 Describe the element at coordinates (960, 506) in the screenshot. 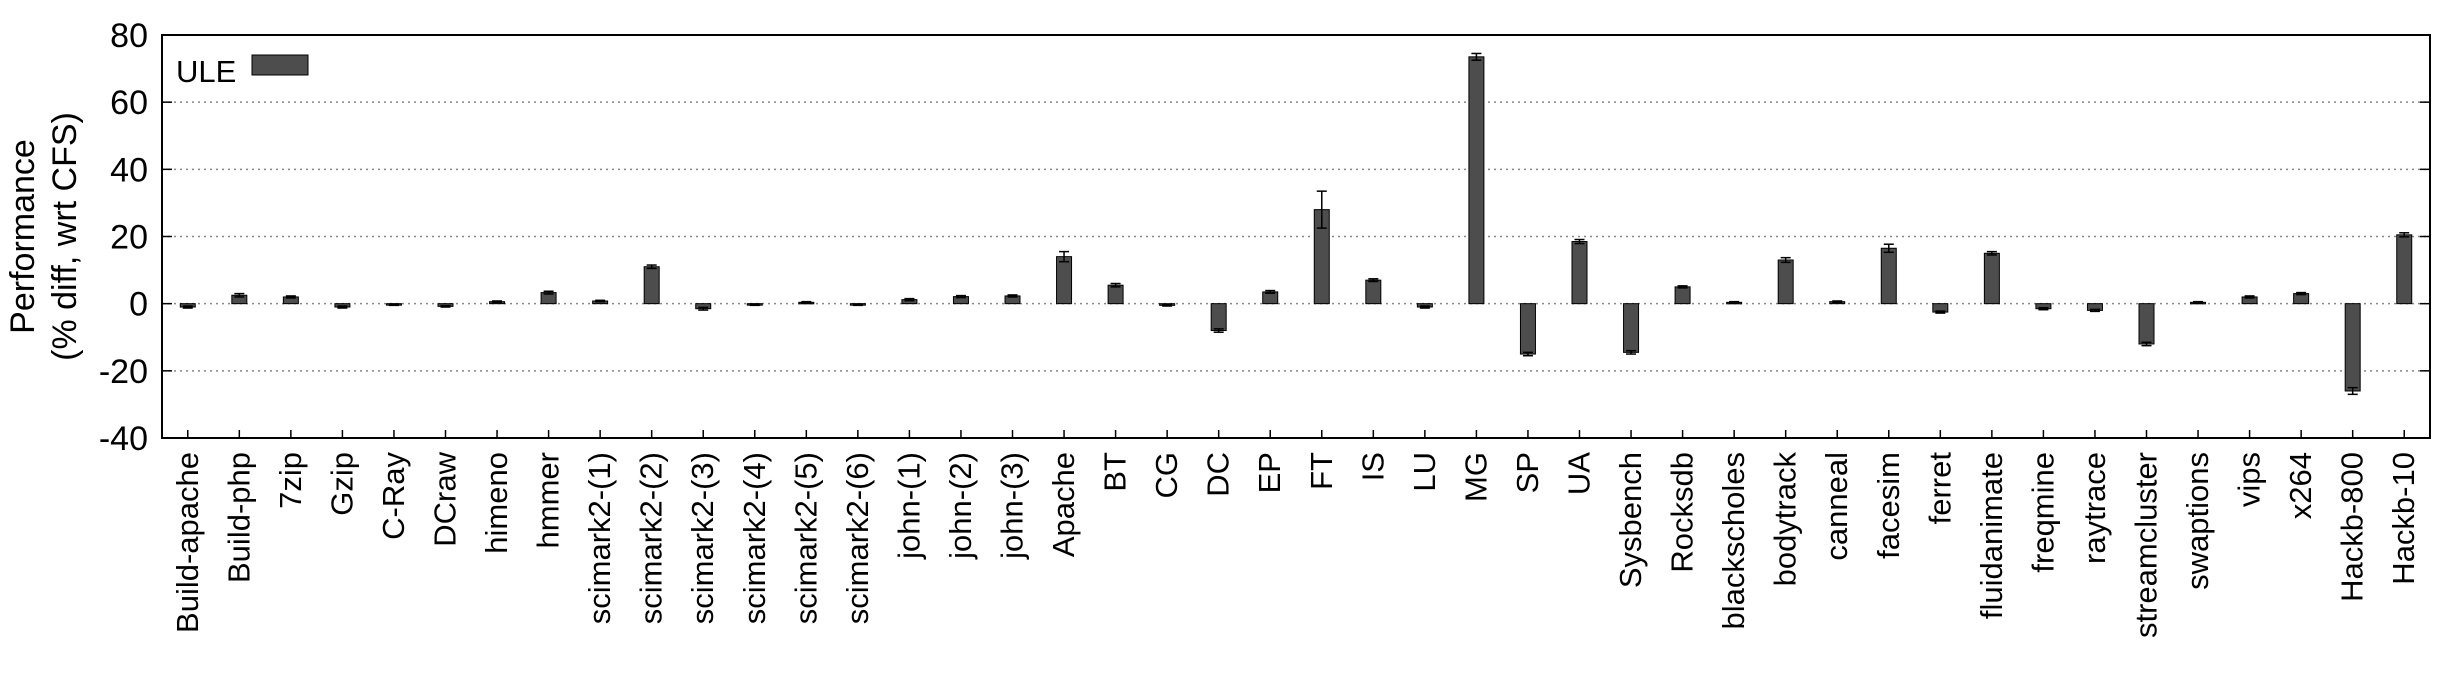

I see `x-tick-label: john-(2)` at that location.